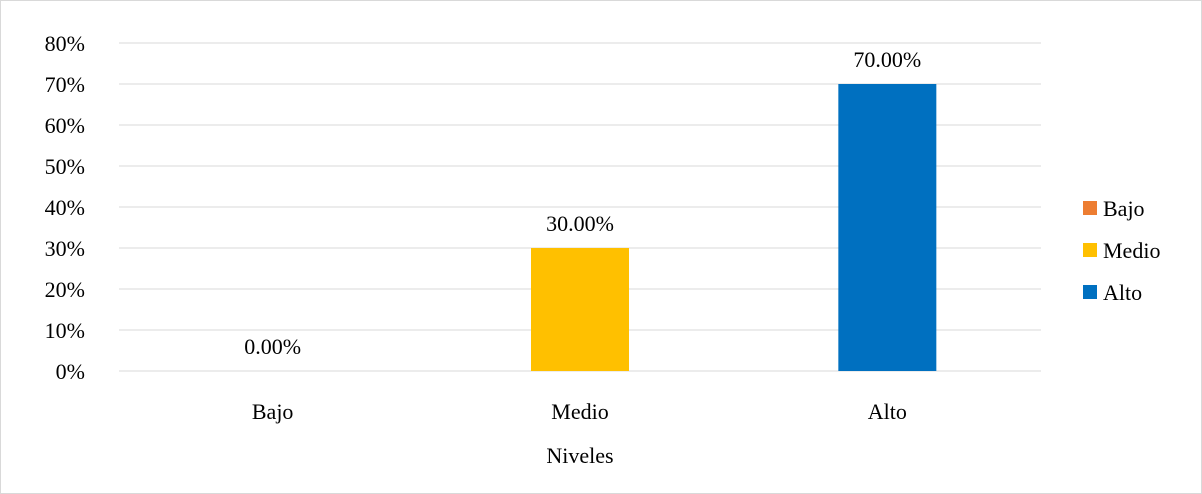 This screenshot has width=1202, height=494. I want to click on legend-label-alto: Alto, so click(1122, 292).